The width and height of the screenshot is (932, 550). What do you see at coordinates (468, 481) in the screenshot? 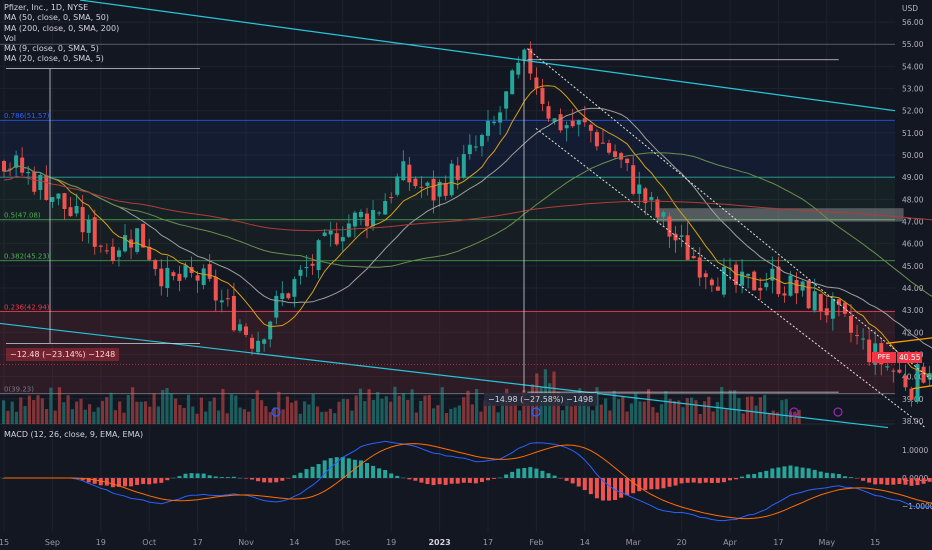
I see `macd-line` at bounding box center [468, 481].